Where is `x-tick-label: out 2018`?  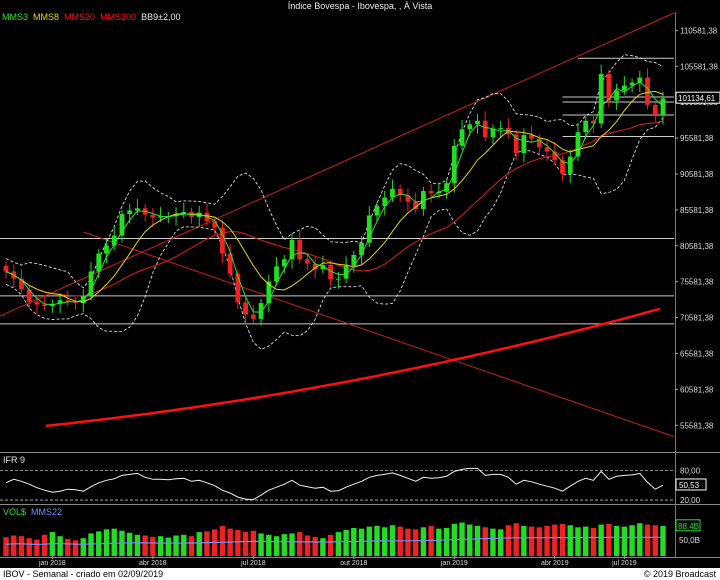 x-tick-label: out 2018 is located at coordinates (353, 563).